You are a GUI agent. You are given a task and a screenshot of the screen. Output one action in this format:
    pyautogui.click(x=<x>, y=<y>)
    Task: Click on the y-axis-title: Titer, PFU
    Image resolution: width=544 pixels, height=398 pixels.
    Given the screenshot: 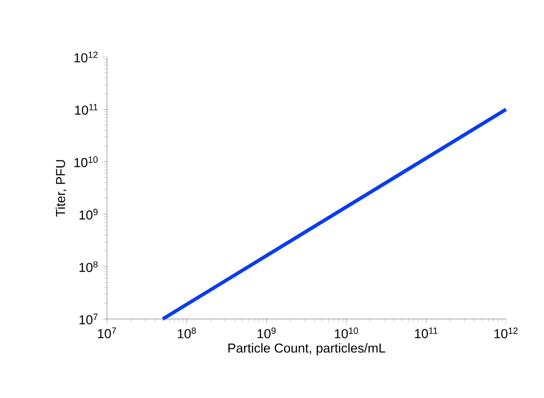 What is the action you would take?
    pyautogui.click(x=61, y=188)
    